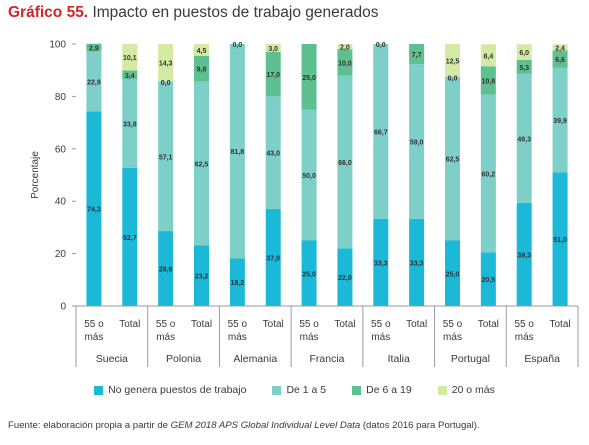 Image resolution: width=589 pixels, height=445 pixels. Describe the element at coordinates (89, 425) in the screenshot. I see `source-prefix: Fuente: elaboración propia a partir de` at that location.